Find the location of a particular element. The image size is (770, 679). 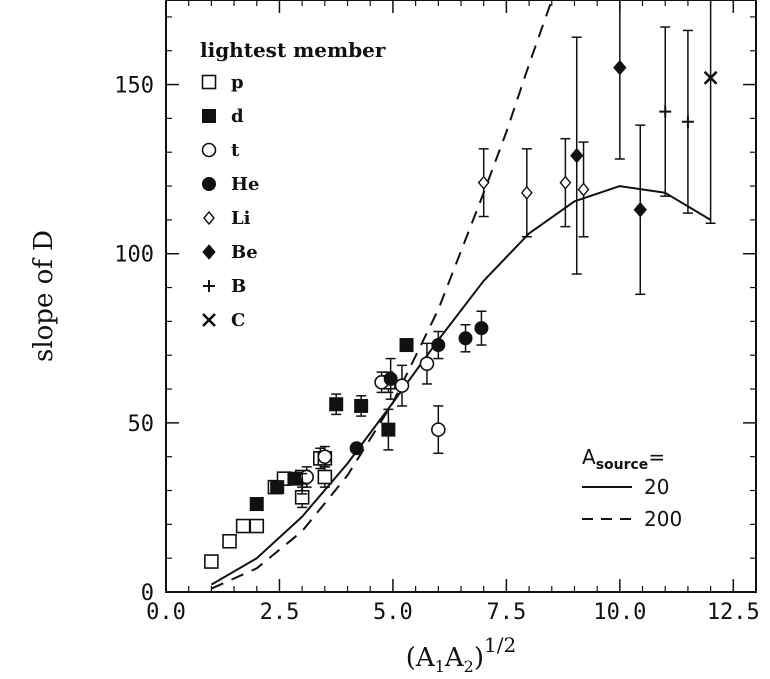

legend-marker-be is located at coordinates (209, 252).